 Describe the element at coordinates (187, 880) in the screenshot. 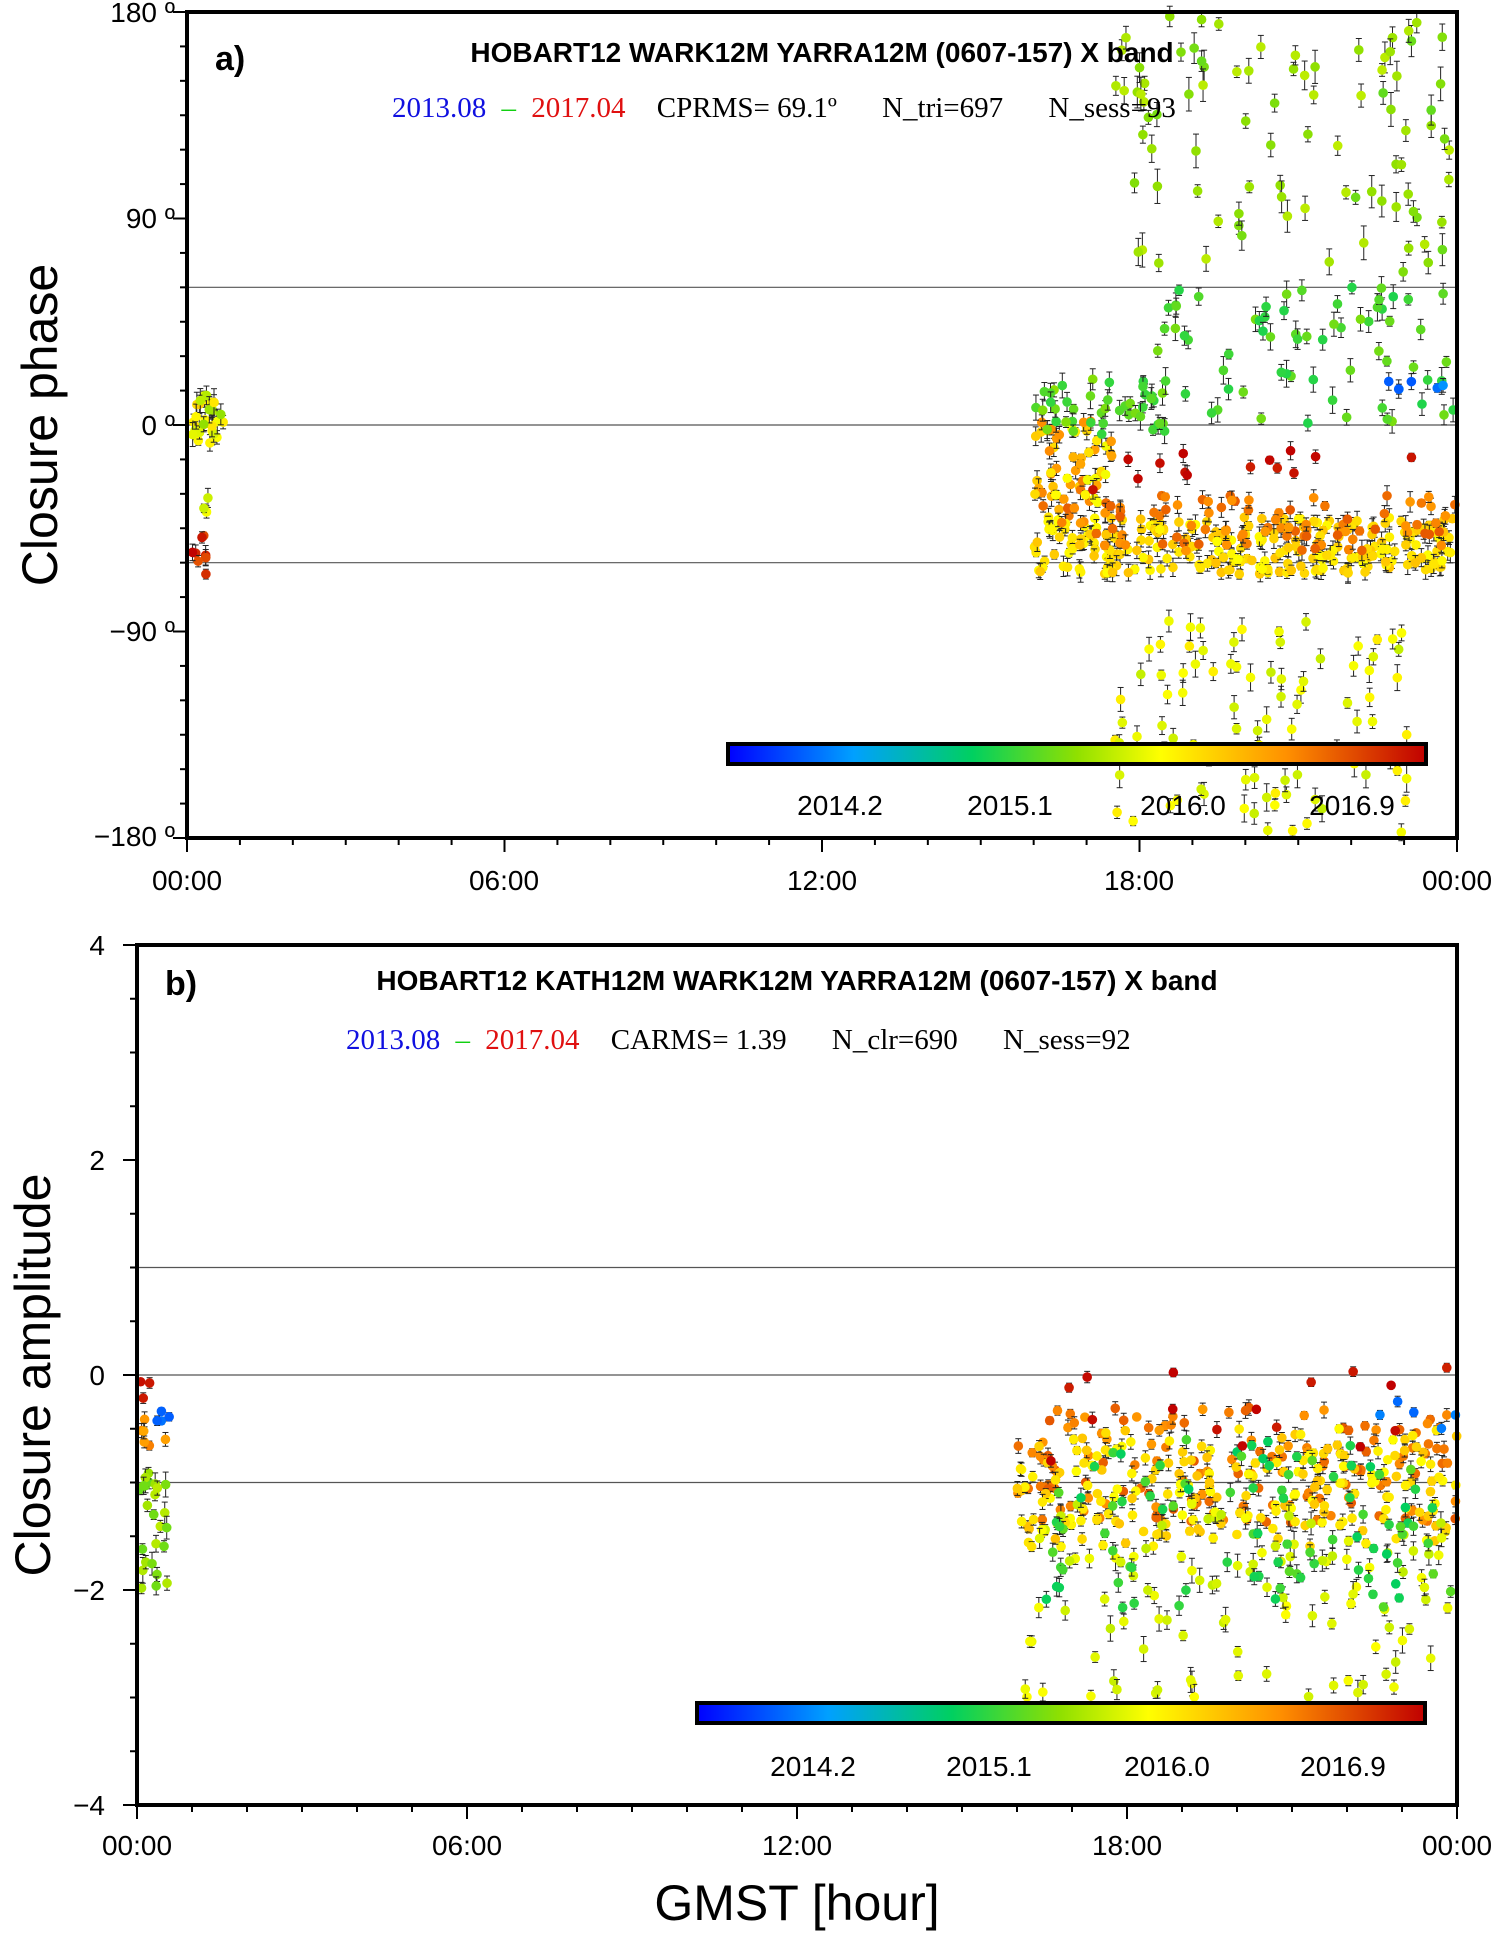

I see `panel-a-x-tick-label: 00:00` at that location.